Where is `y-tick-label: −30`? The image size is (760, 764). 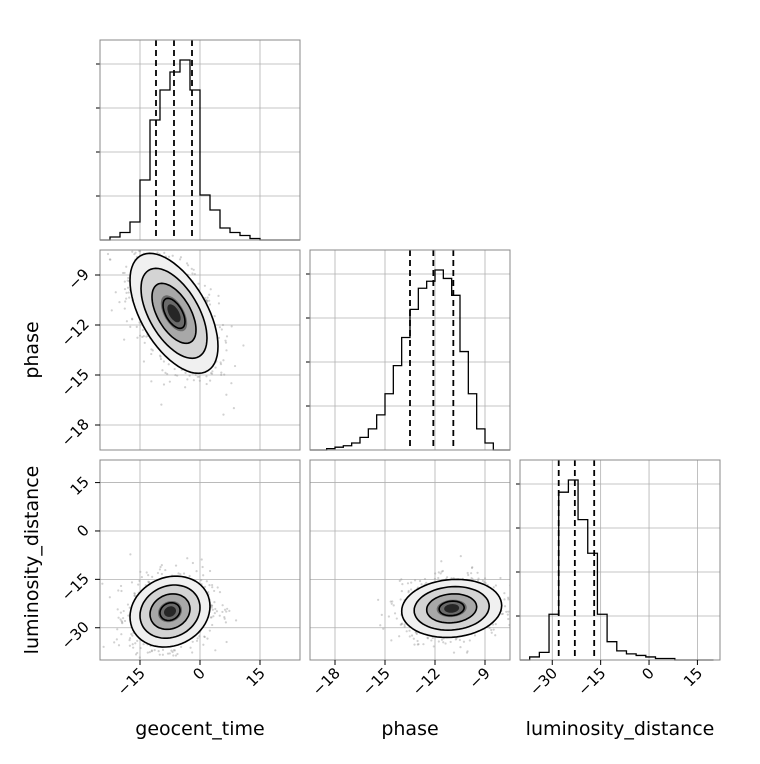
y-tick-label: −30 is located at coordinates (75, 635).